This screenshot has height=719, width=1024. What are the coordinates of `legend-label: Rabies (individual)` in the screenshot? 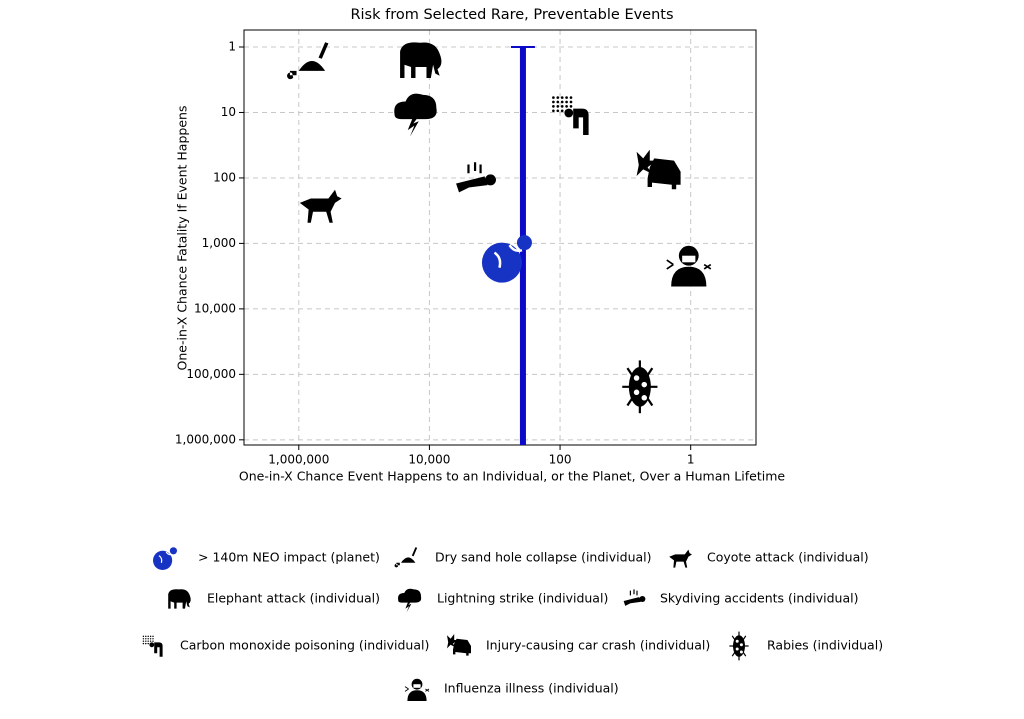 It's located at (825, 645).